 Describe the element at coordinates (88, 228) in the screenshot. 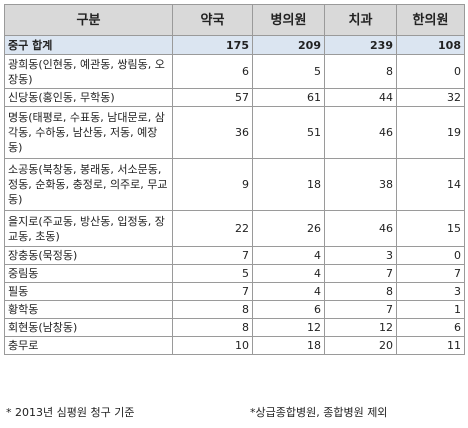

I see `row-name: 을지로(주교동, 방산동, 입정동, 장교동, 초동)` at that location.